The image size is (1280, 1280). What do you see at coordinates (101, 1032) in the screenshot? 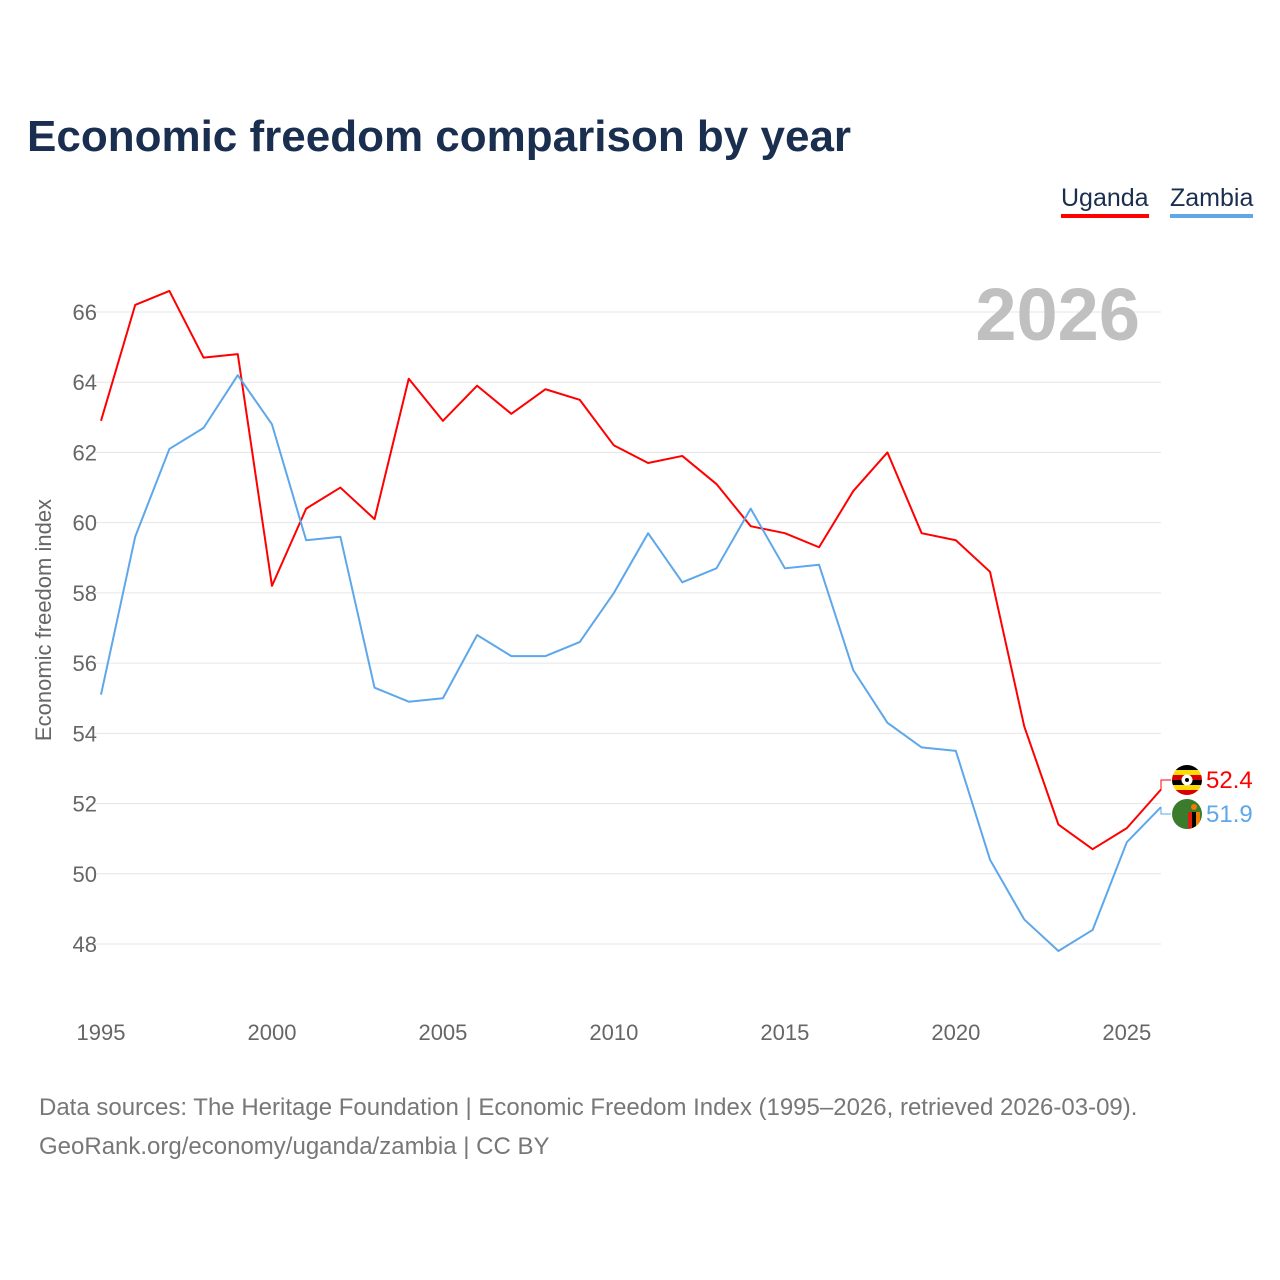
I see `x-tick-label: 1995` at bounding box center [101, 1032].